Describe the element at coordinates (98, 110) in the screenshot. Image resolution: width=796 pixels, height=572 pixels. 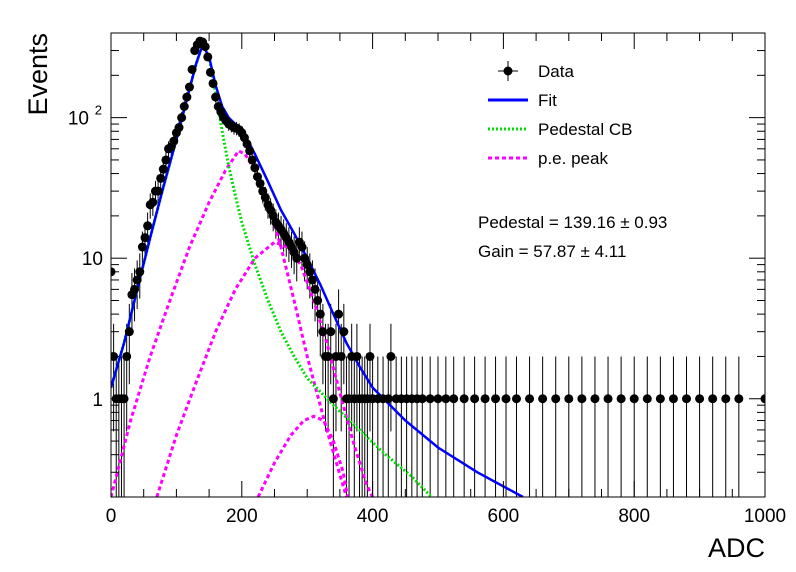
I see `y-tick-exponent: 2` at that location.